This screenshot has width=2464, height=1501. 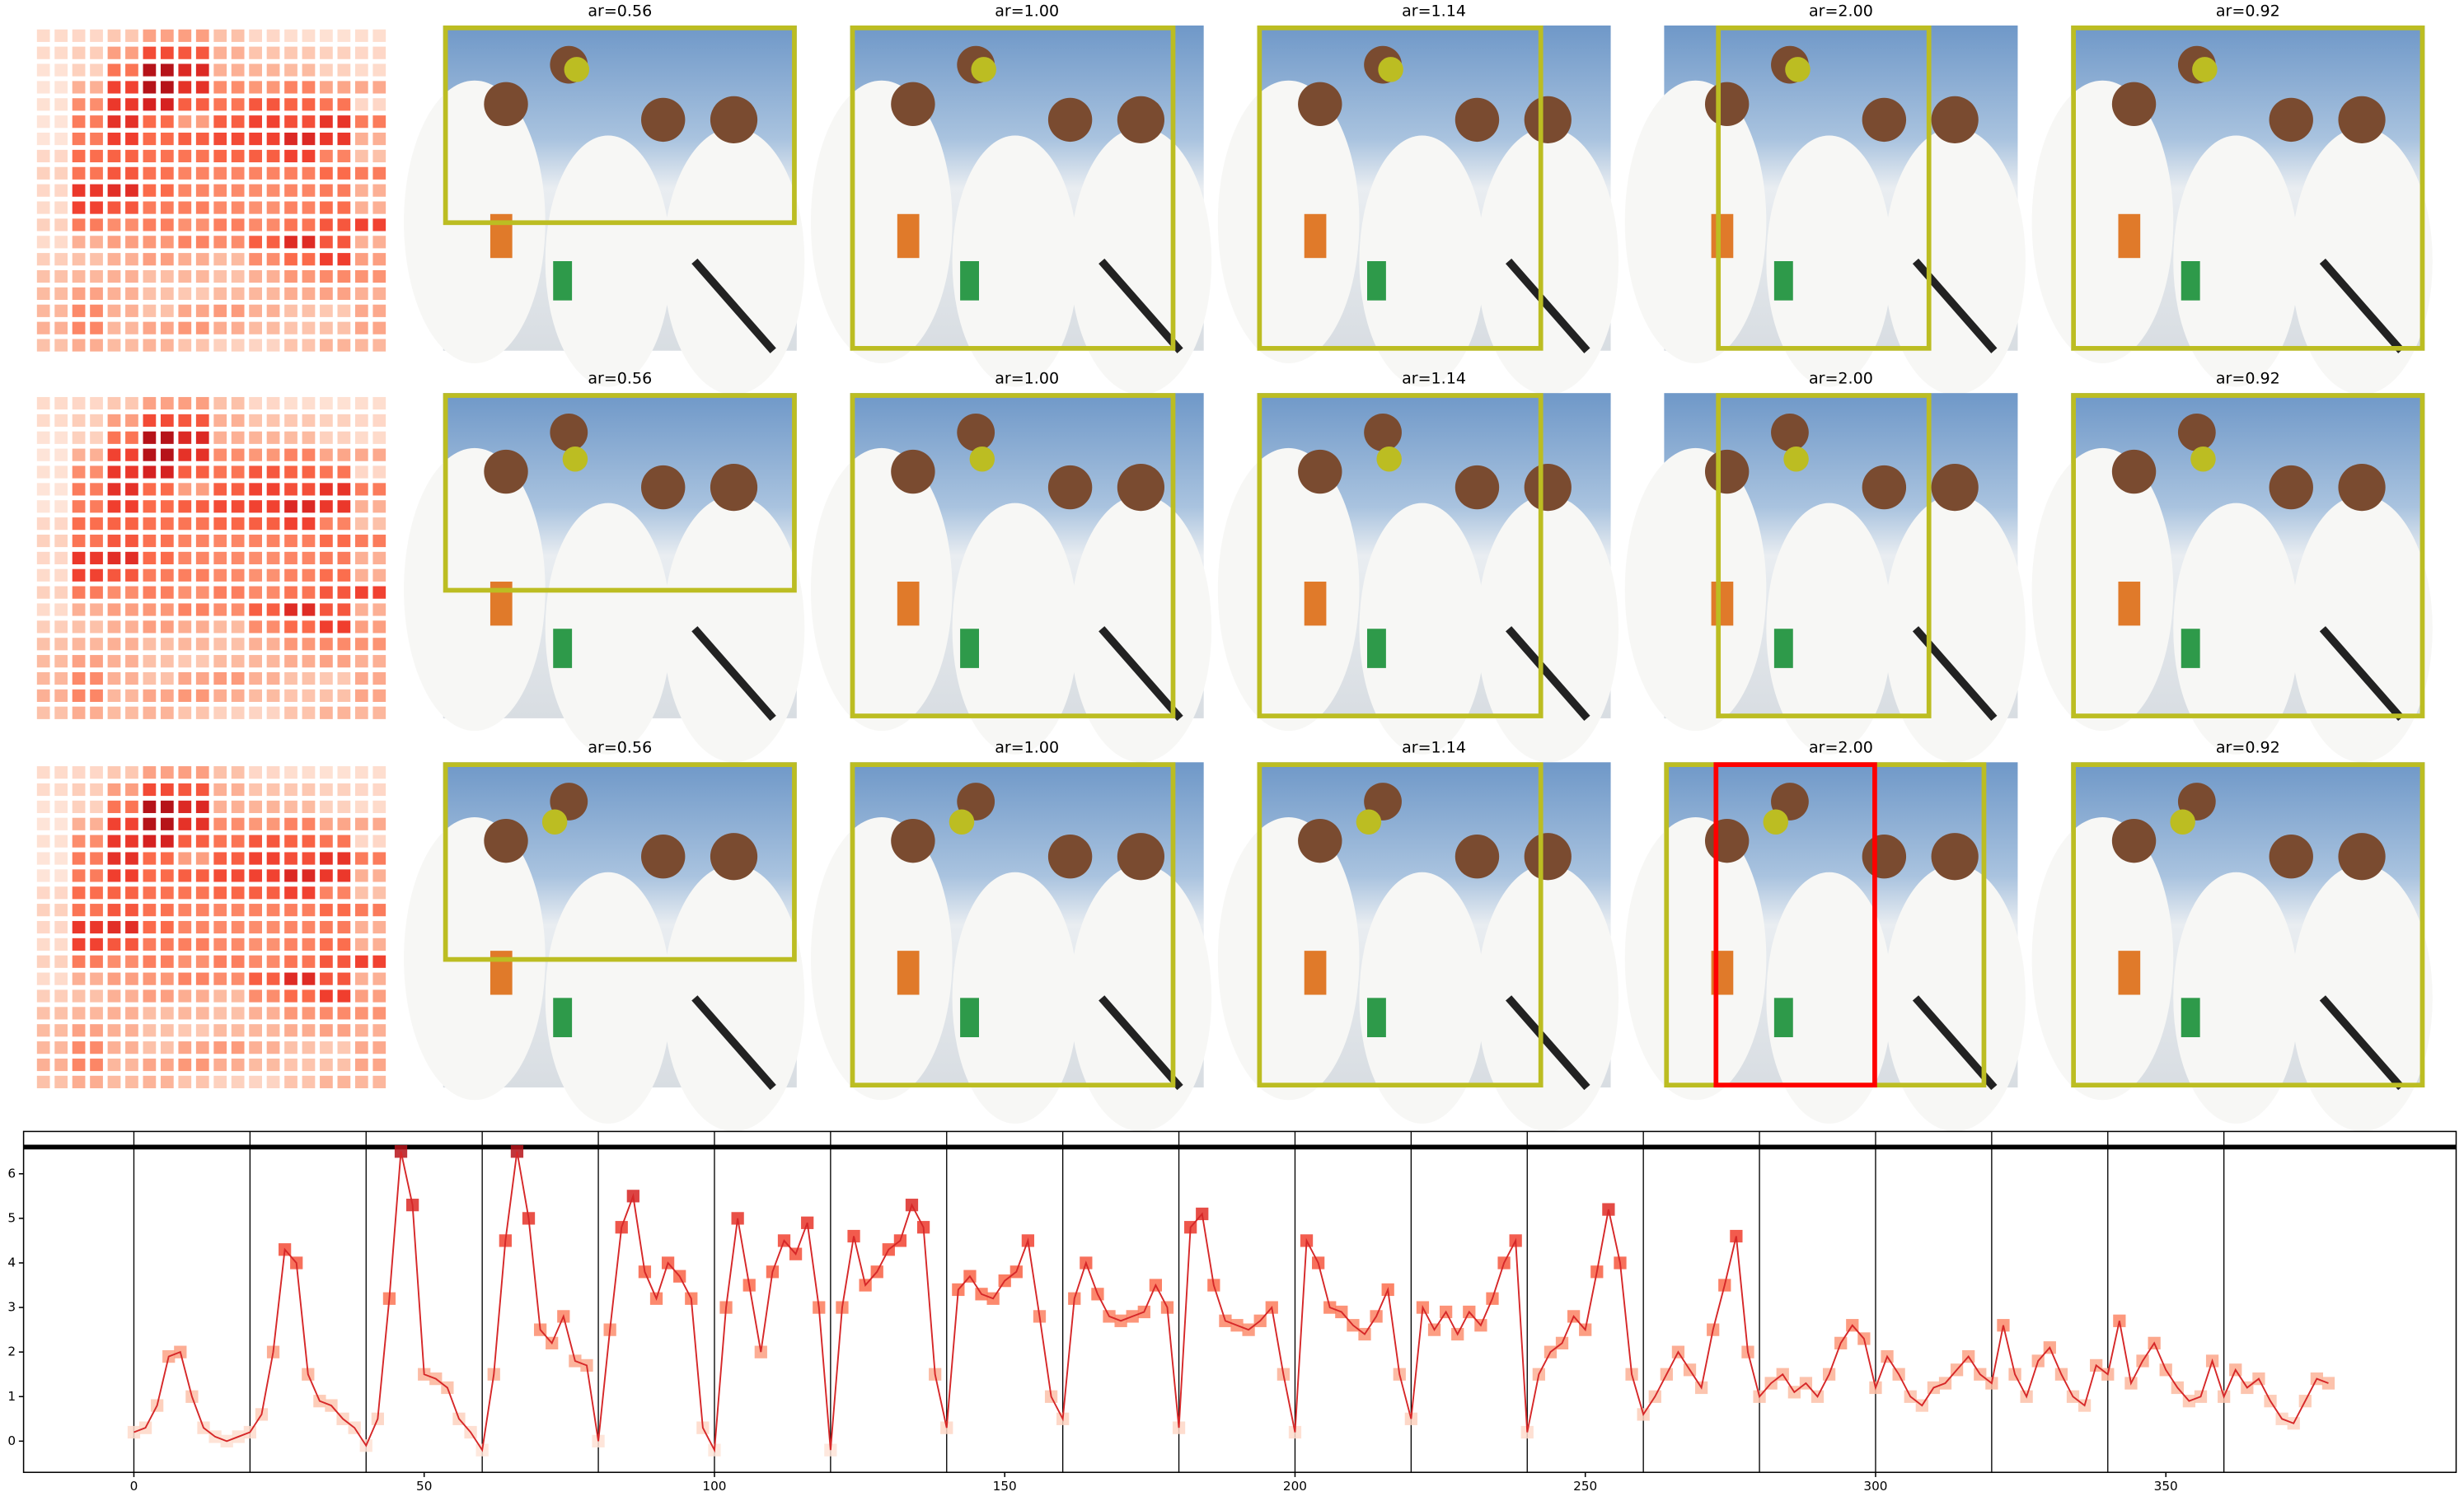 I want to click on y-tick-label: 6, so click(x=12, y=1173).